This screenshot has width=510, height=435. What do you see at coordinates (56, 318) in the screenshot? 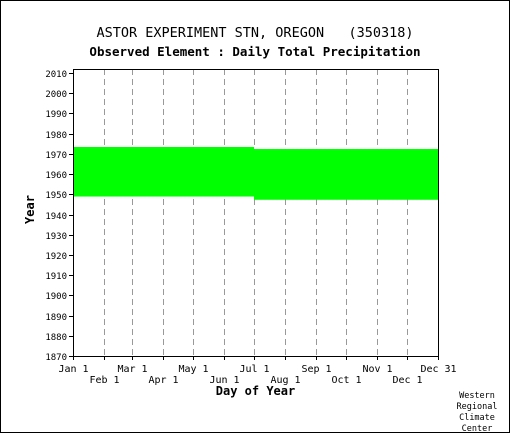
I see `y-tick-label: 1890` at bounding box center [56, 318].